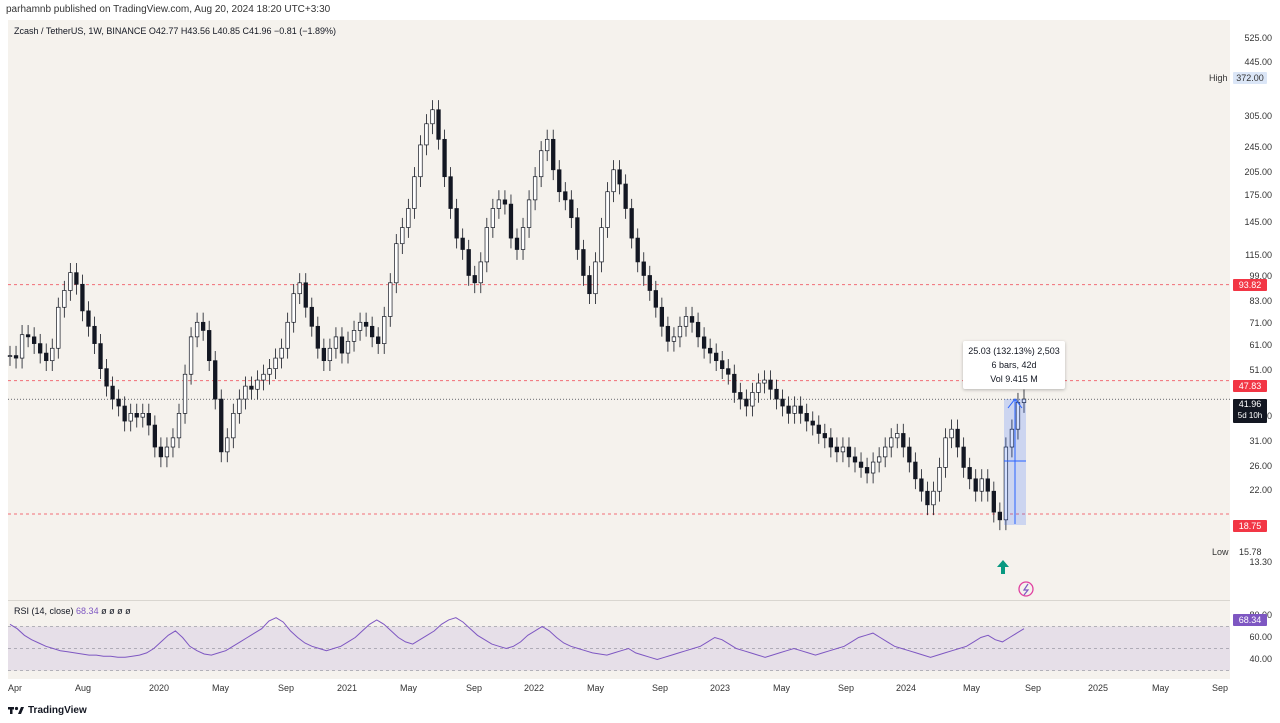 This screenshot has width=1280, height=723. I want to click on rsi-tick-label: 60.00, so click(1260, 636).